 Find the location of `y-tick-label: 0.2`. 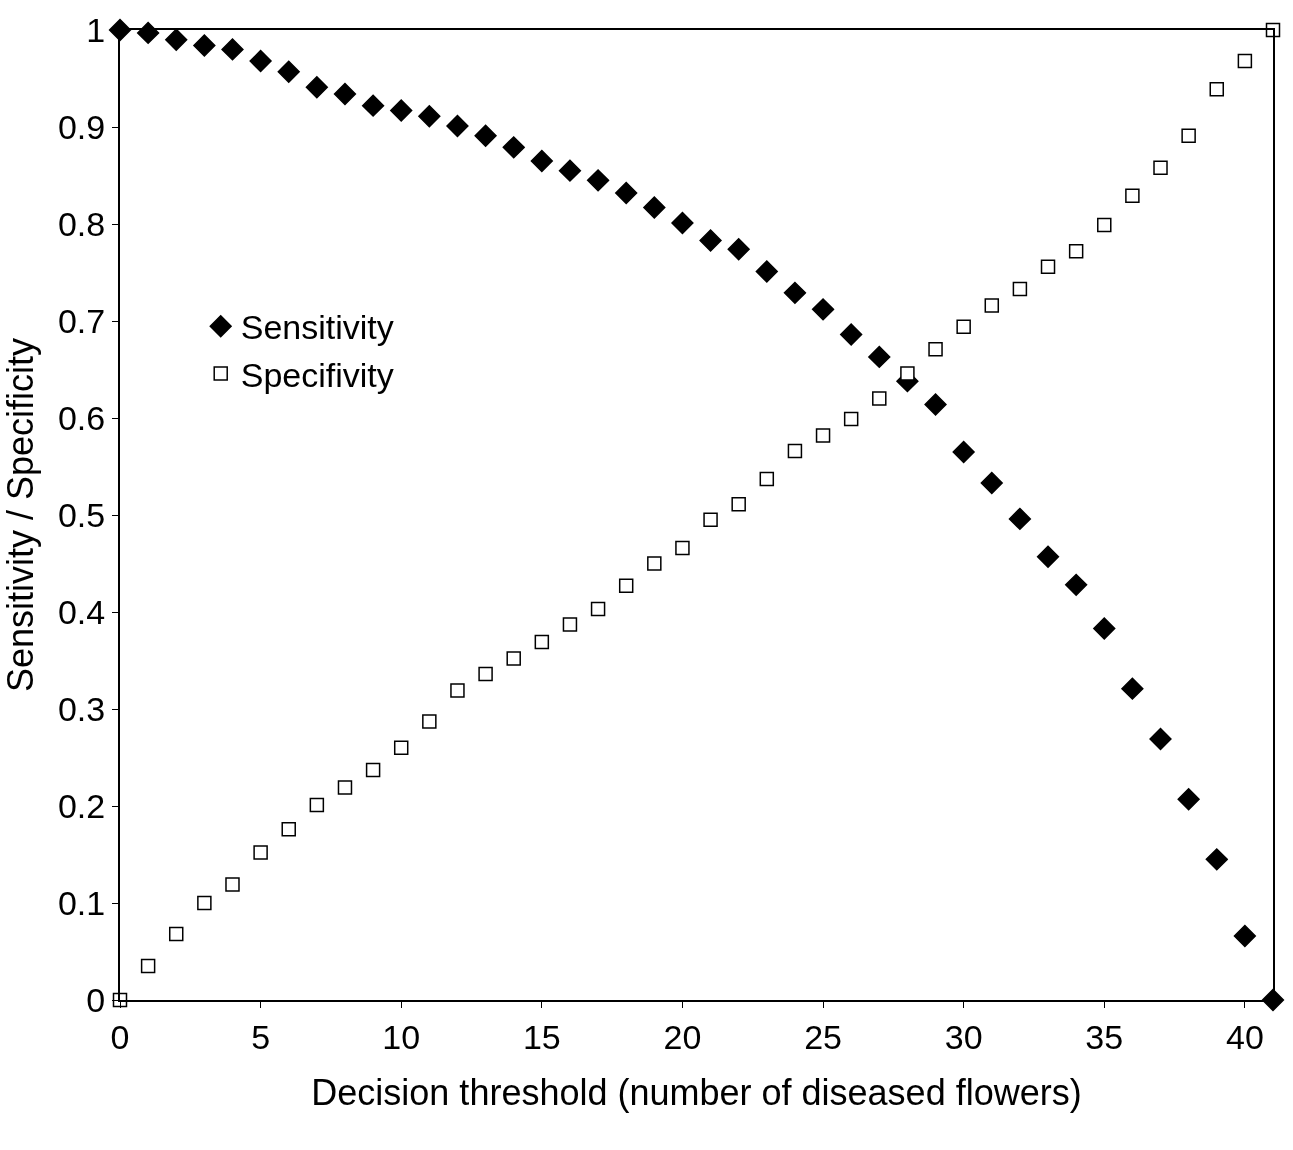

y-tick-label: 0.2 is located at coordinates (81, 805).